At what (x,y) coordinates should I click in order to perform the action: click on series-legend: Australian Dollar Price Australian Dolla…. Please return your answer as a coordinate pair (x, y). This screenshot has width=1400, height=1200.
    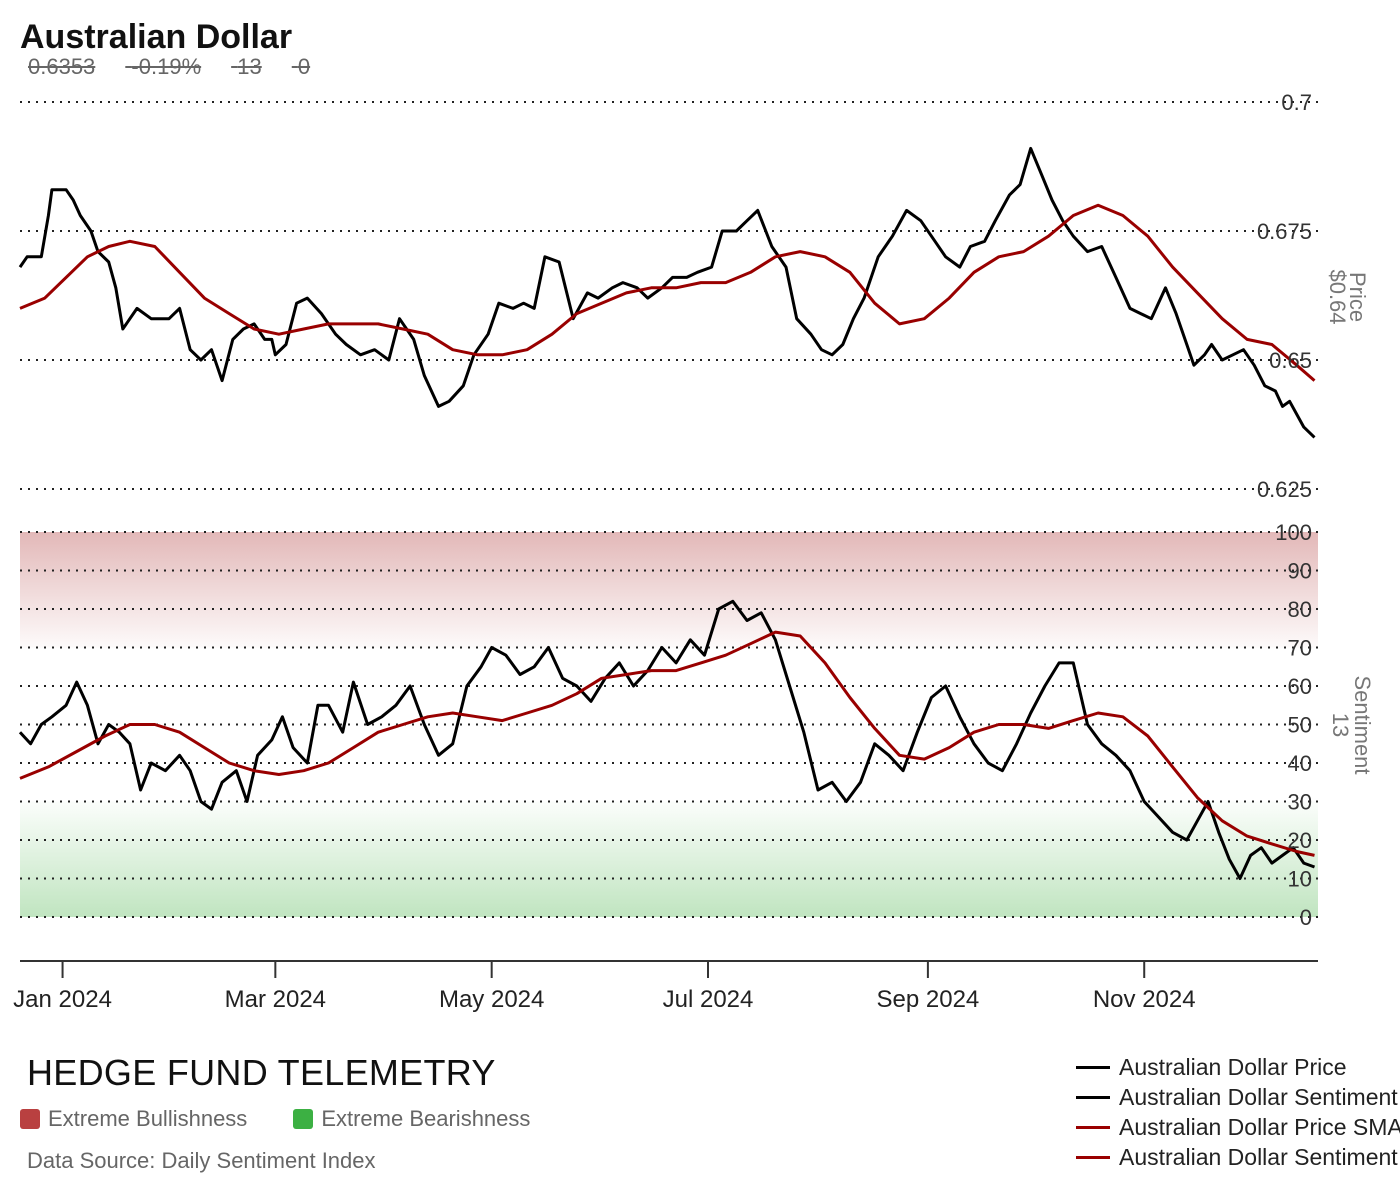
    Looking at the image, I should click on (1238, 1112).